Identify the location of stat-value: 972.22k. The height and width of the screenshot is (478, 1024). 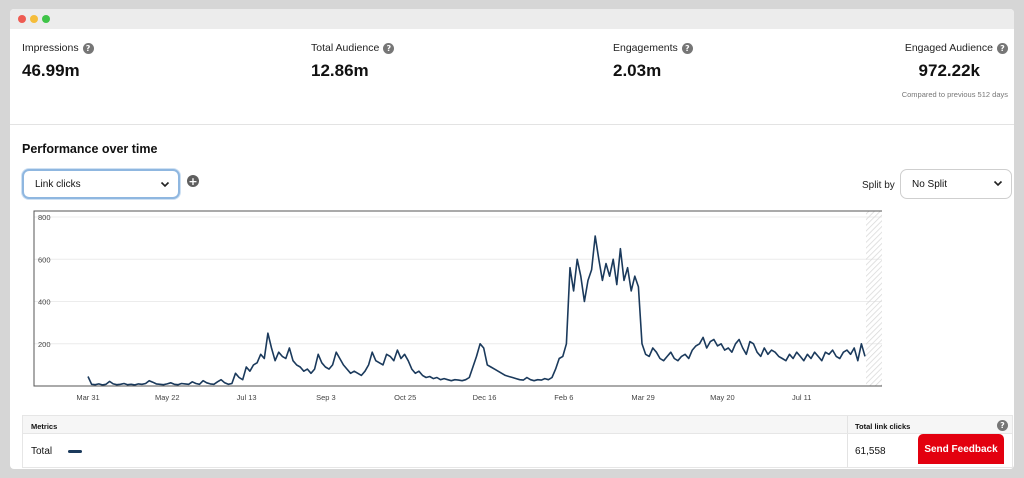
(949, 70).